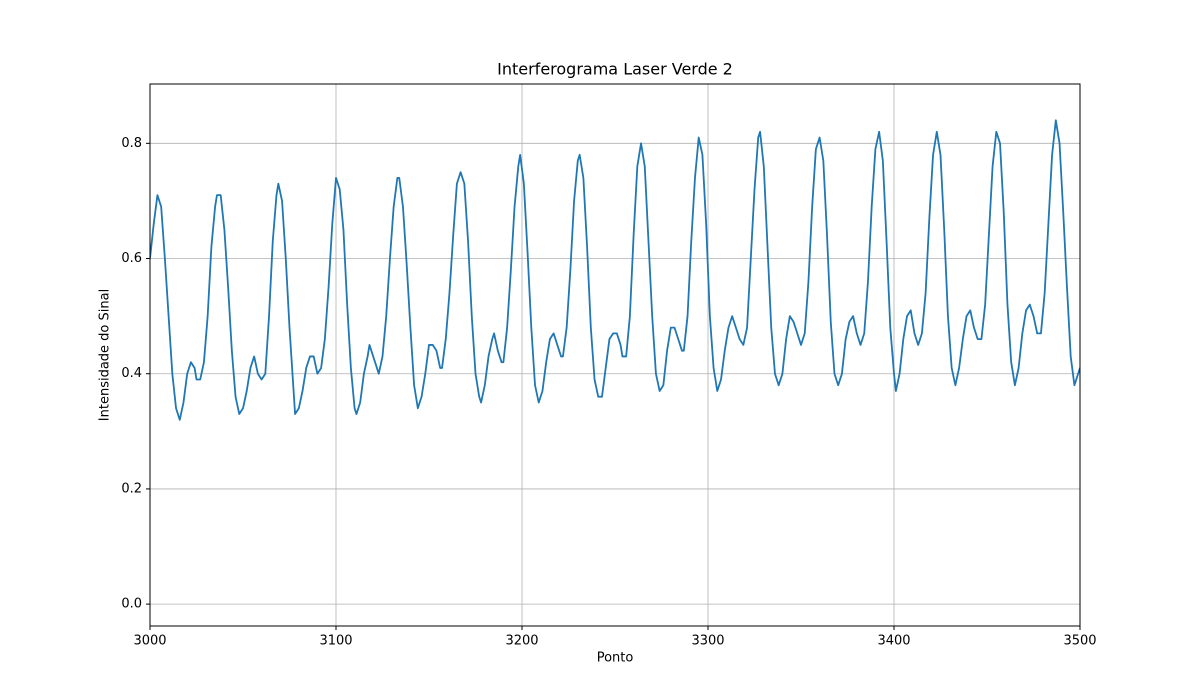 The width and height of the screenshot is (1200, 700). What do you see at coordinates (1079, 641) in the screenshot?
I see `x-tick-label: 3500` at bounding box center [1079, 641].